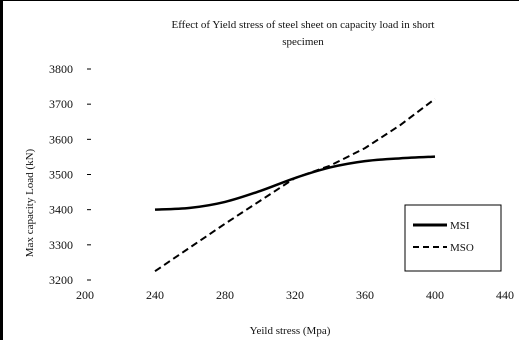 Image resolution: width=519 pixels, height=341 pixels. I want to click on legend-mso-label: MSO, so click(462, 248).